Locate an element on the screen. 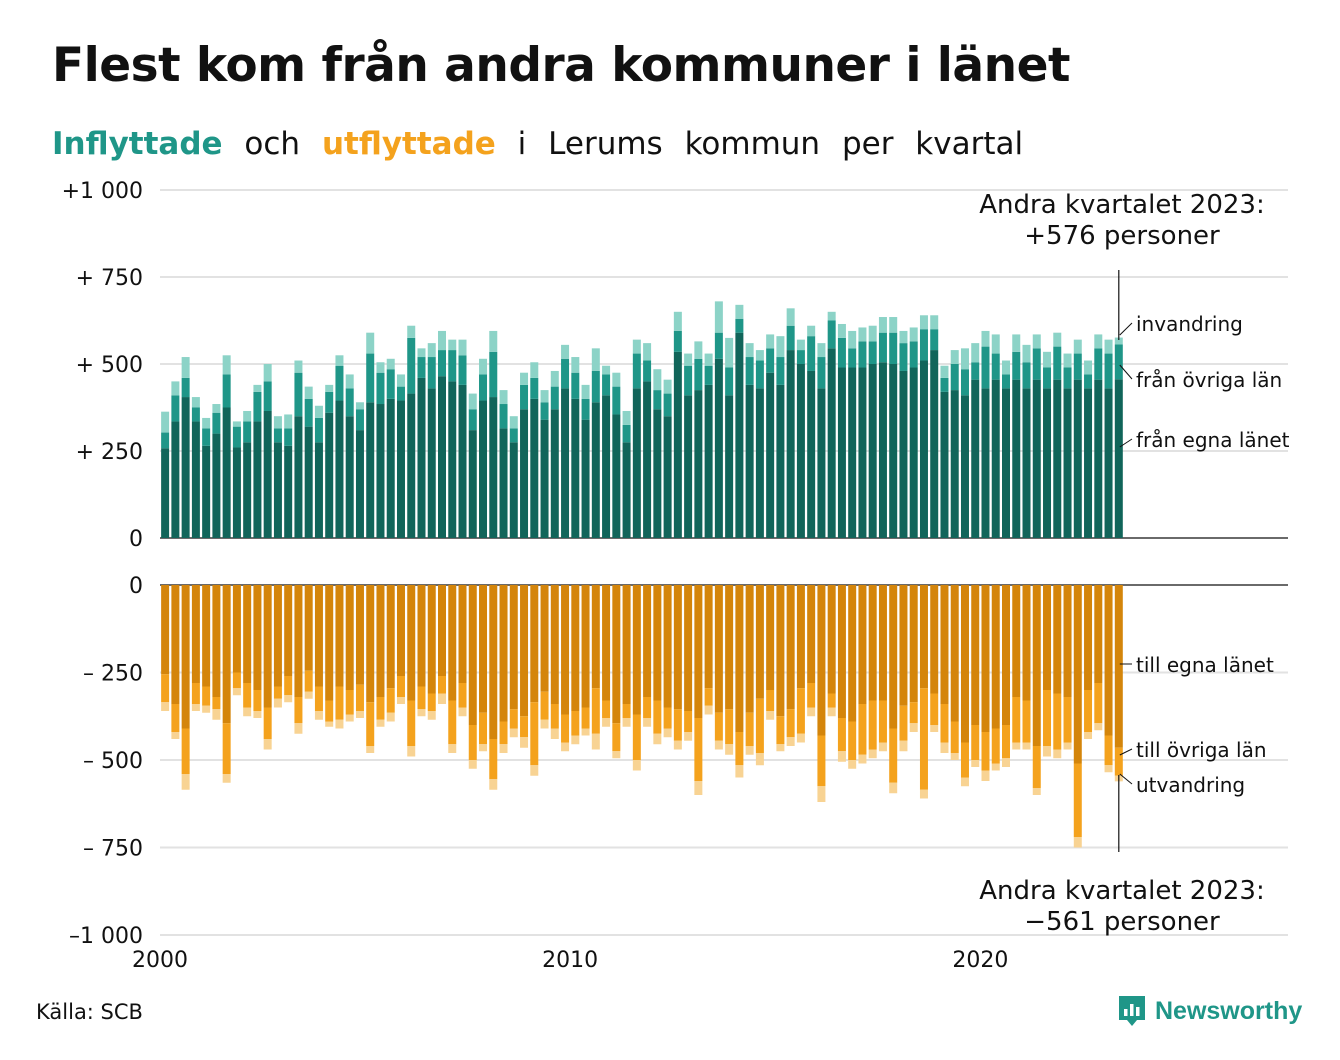 This screenshot has height=1060, width=1340. series-label-out: utvandring is located at coordinates (1190, 785).